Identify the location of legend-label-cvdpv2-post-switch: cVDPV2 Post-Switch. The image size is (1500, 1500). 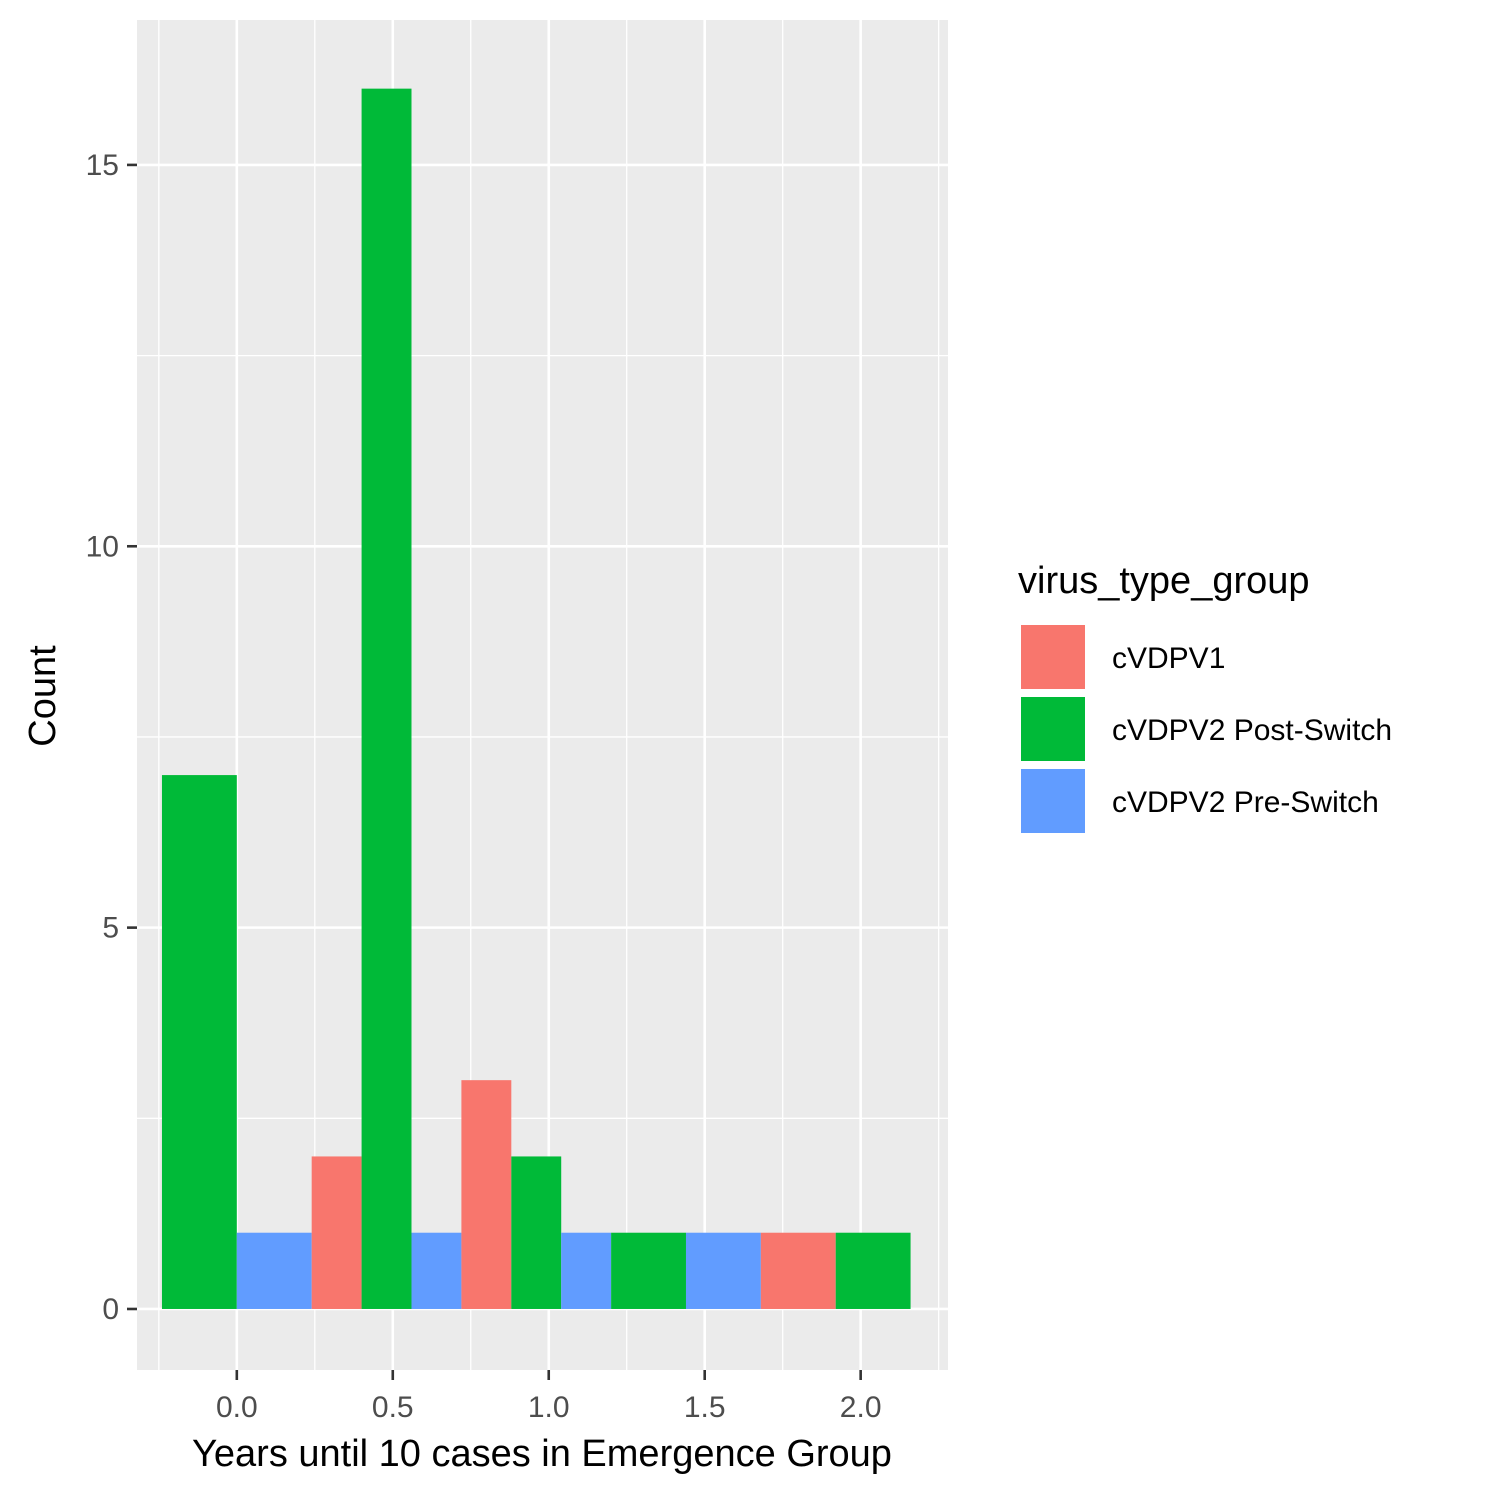
(1252, 730).